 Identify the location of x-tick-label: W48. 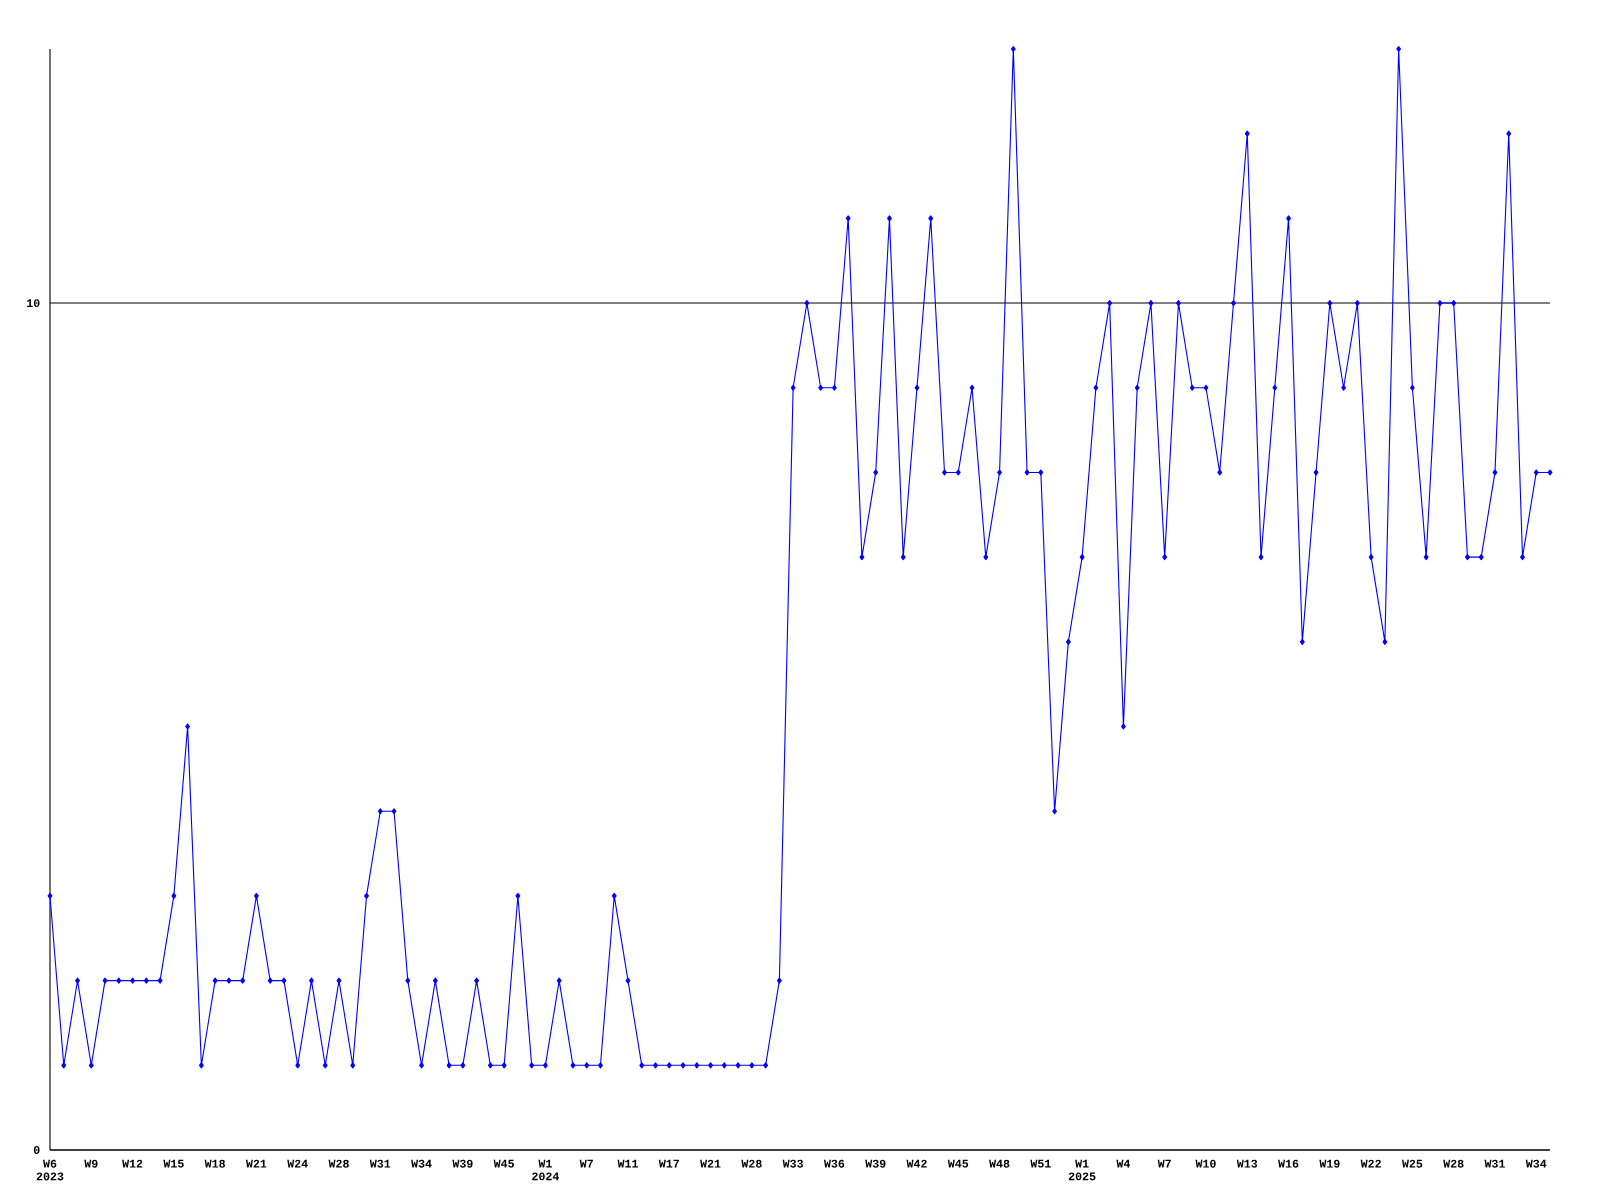
(999, 1163).